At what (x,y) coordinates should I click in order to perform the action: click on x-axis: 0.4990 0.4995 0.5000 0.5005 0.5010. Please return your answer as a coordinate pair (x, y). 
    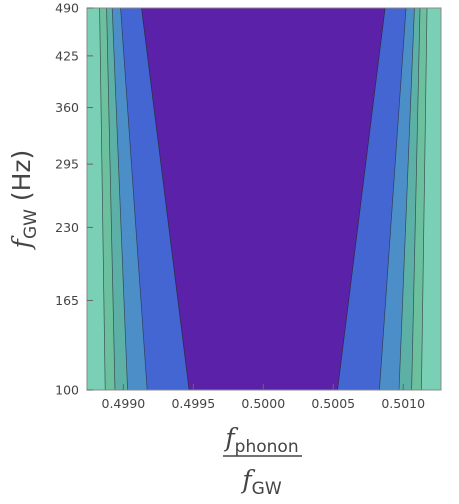
    Looking at the image, I should click on (263, 397).